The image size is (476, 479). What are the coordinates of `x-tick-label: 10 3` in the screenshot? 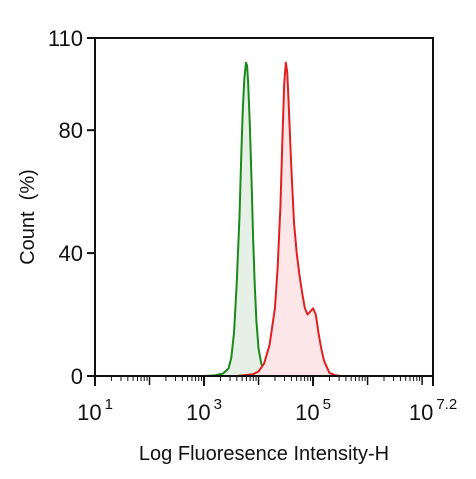 It's located at (204, 410).